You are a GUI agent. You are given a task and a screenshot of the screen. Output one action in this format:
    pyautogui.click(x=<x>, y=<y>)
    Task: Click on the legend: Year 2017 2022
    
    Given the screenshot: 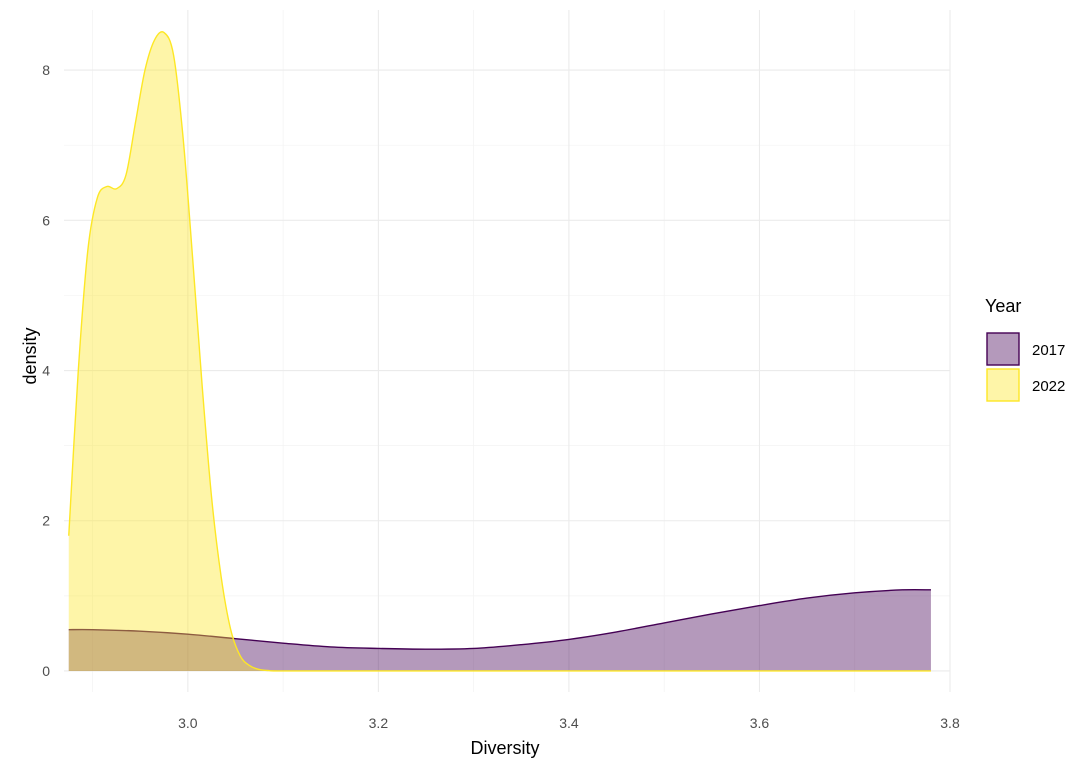 What is the action you would take?
    pyautogui.click(x=1025, y=349)
    